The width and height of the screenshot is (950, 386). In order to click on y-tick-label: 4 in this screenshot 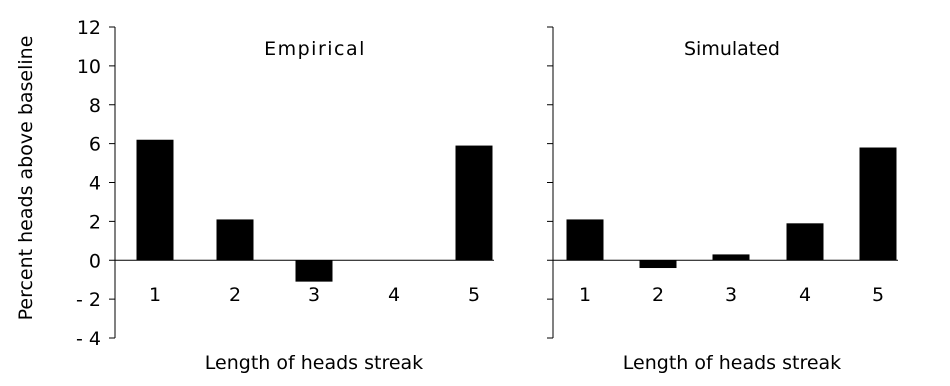, I will do `click(95, 184)`.